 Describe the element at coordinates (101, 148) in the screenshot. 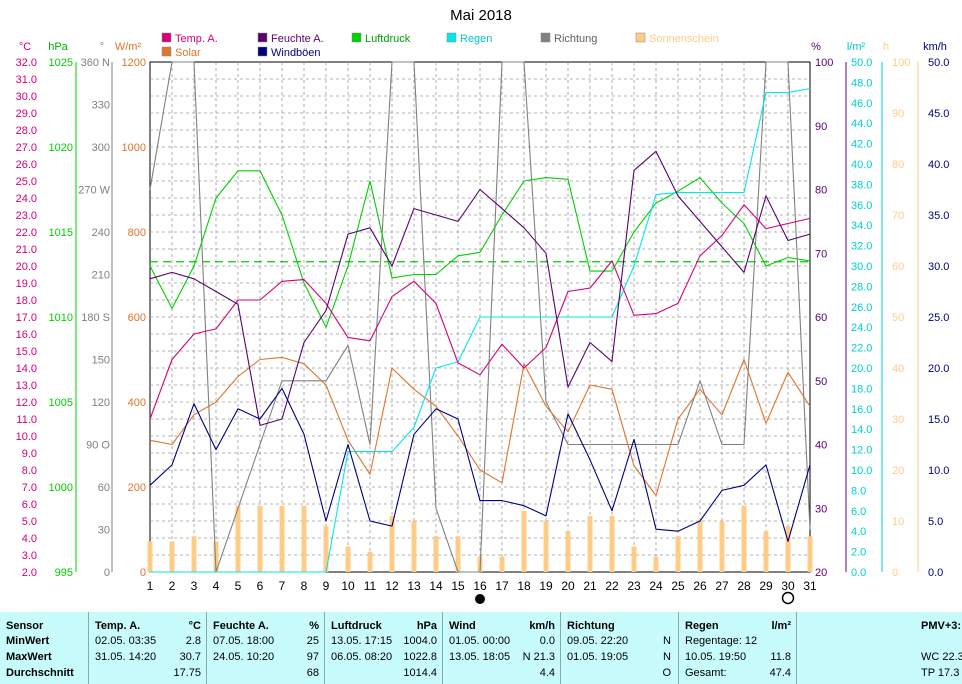

I see `dir-tick-label: 300` at that location.